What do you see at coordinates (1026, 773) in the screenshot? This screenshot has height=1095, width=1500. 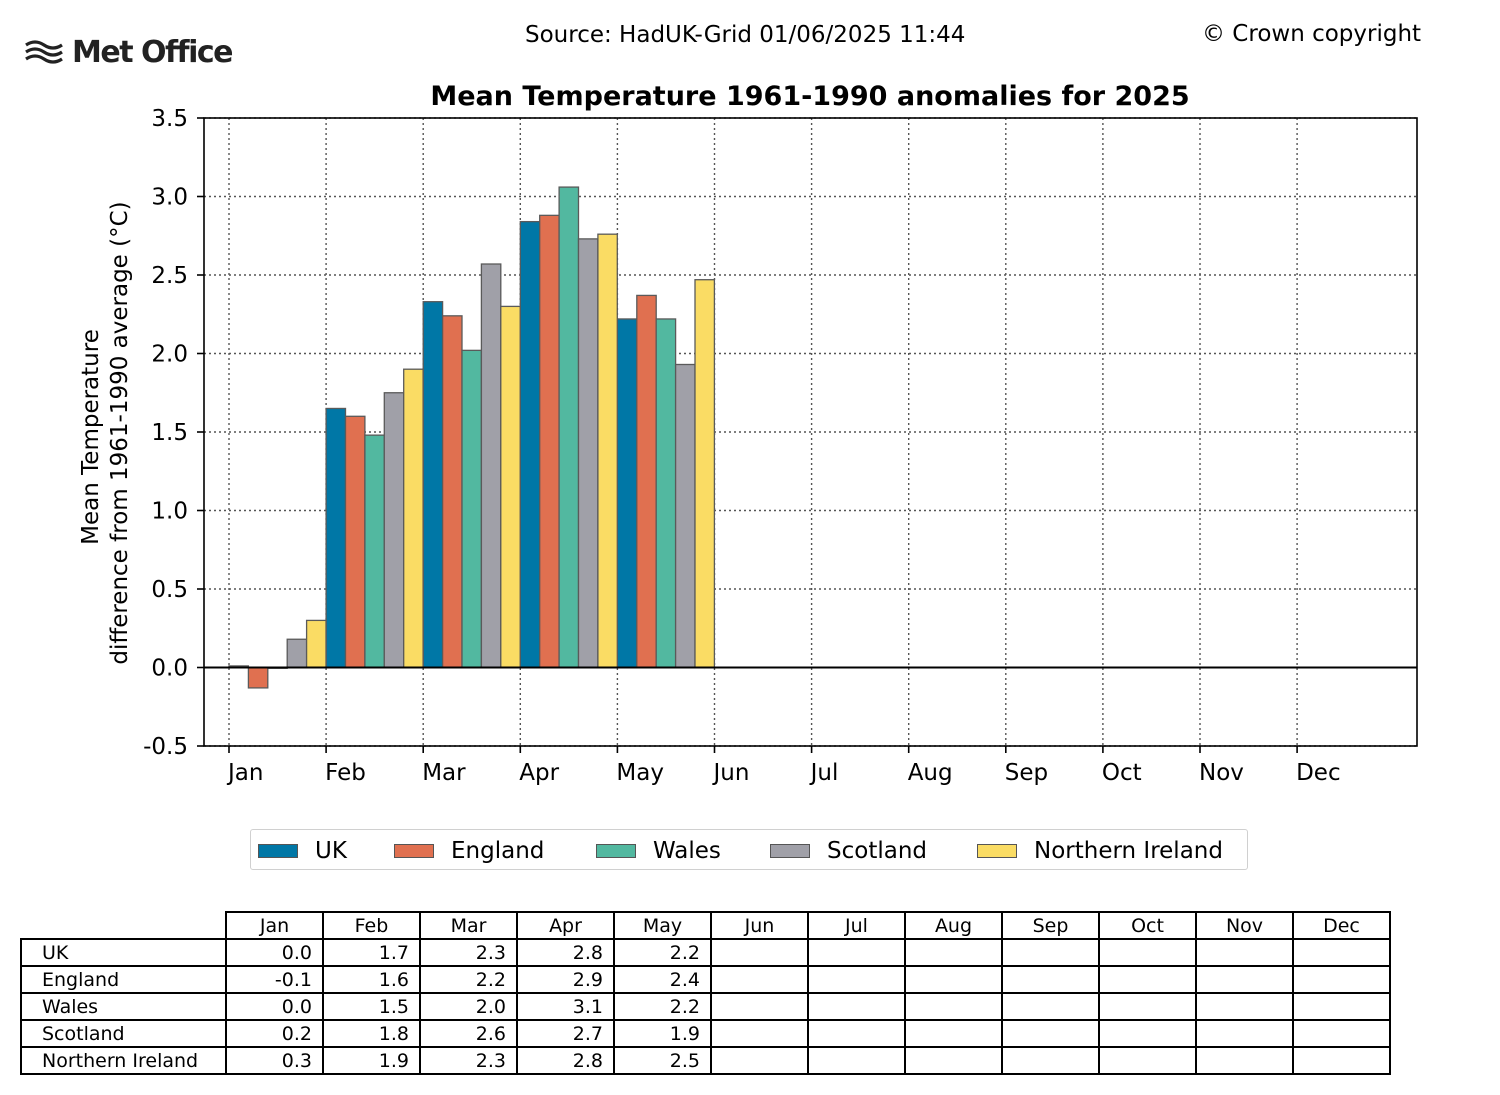 I see `x-tick-label: Sep` at bounding box center [1026, 773].